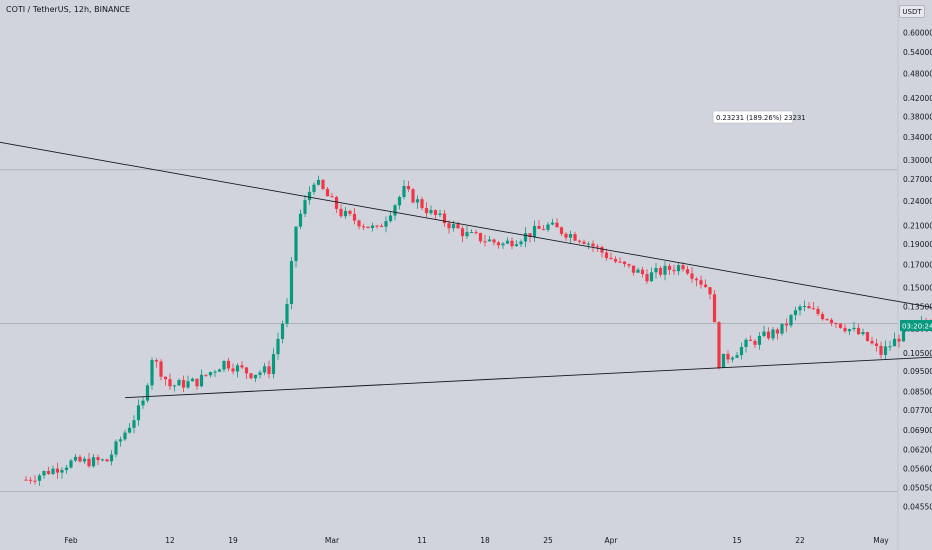 This screenshot has height=550, width=932. What do you see at coordinates (528, 375) in the screenshot?
I see `trendline-ascending-support` at bounding box center [528, 375].